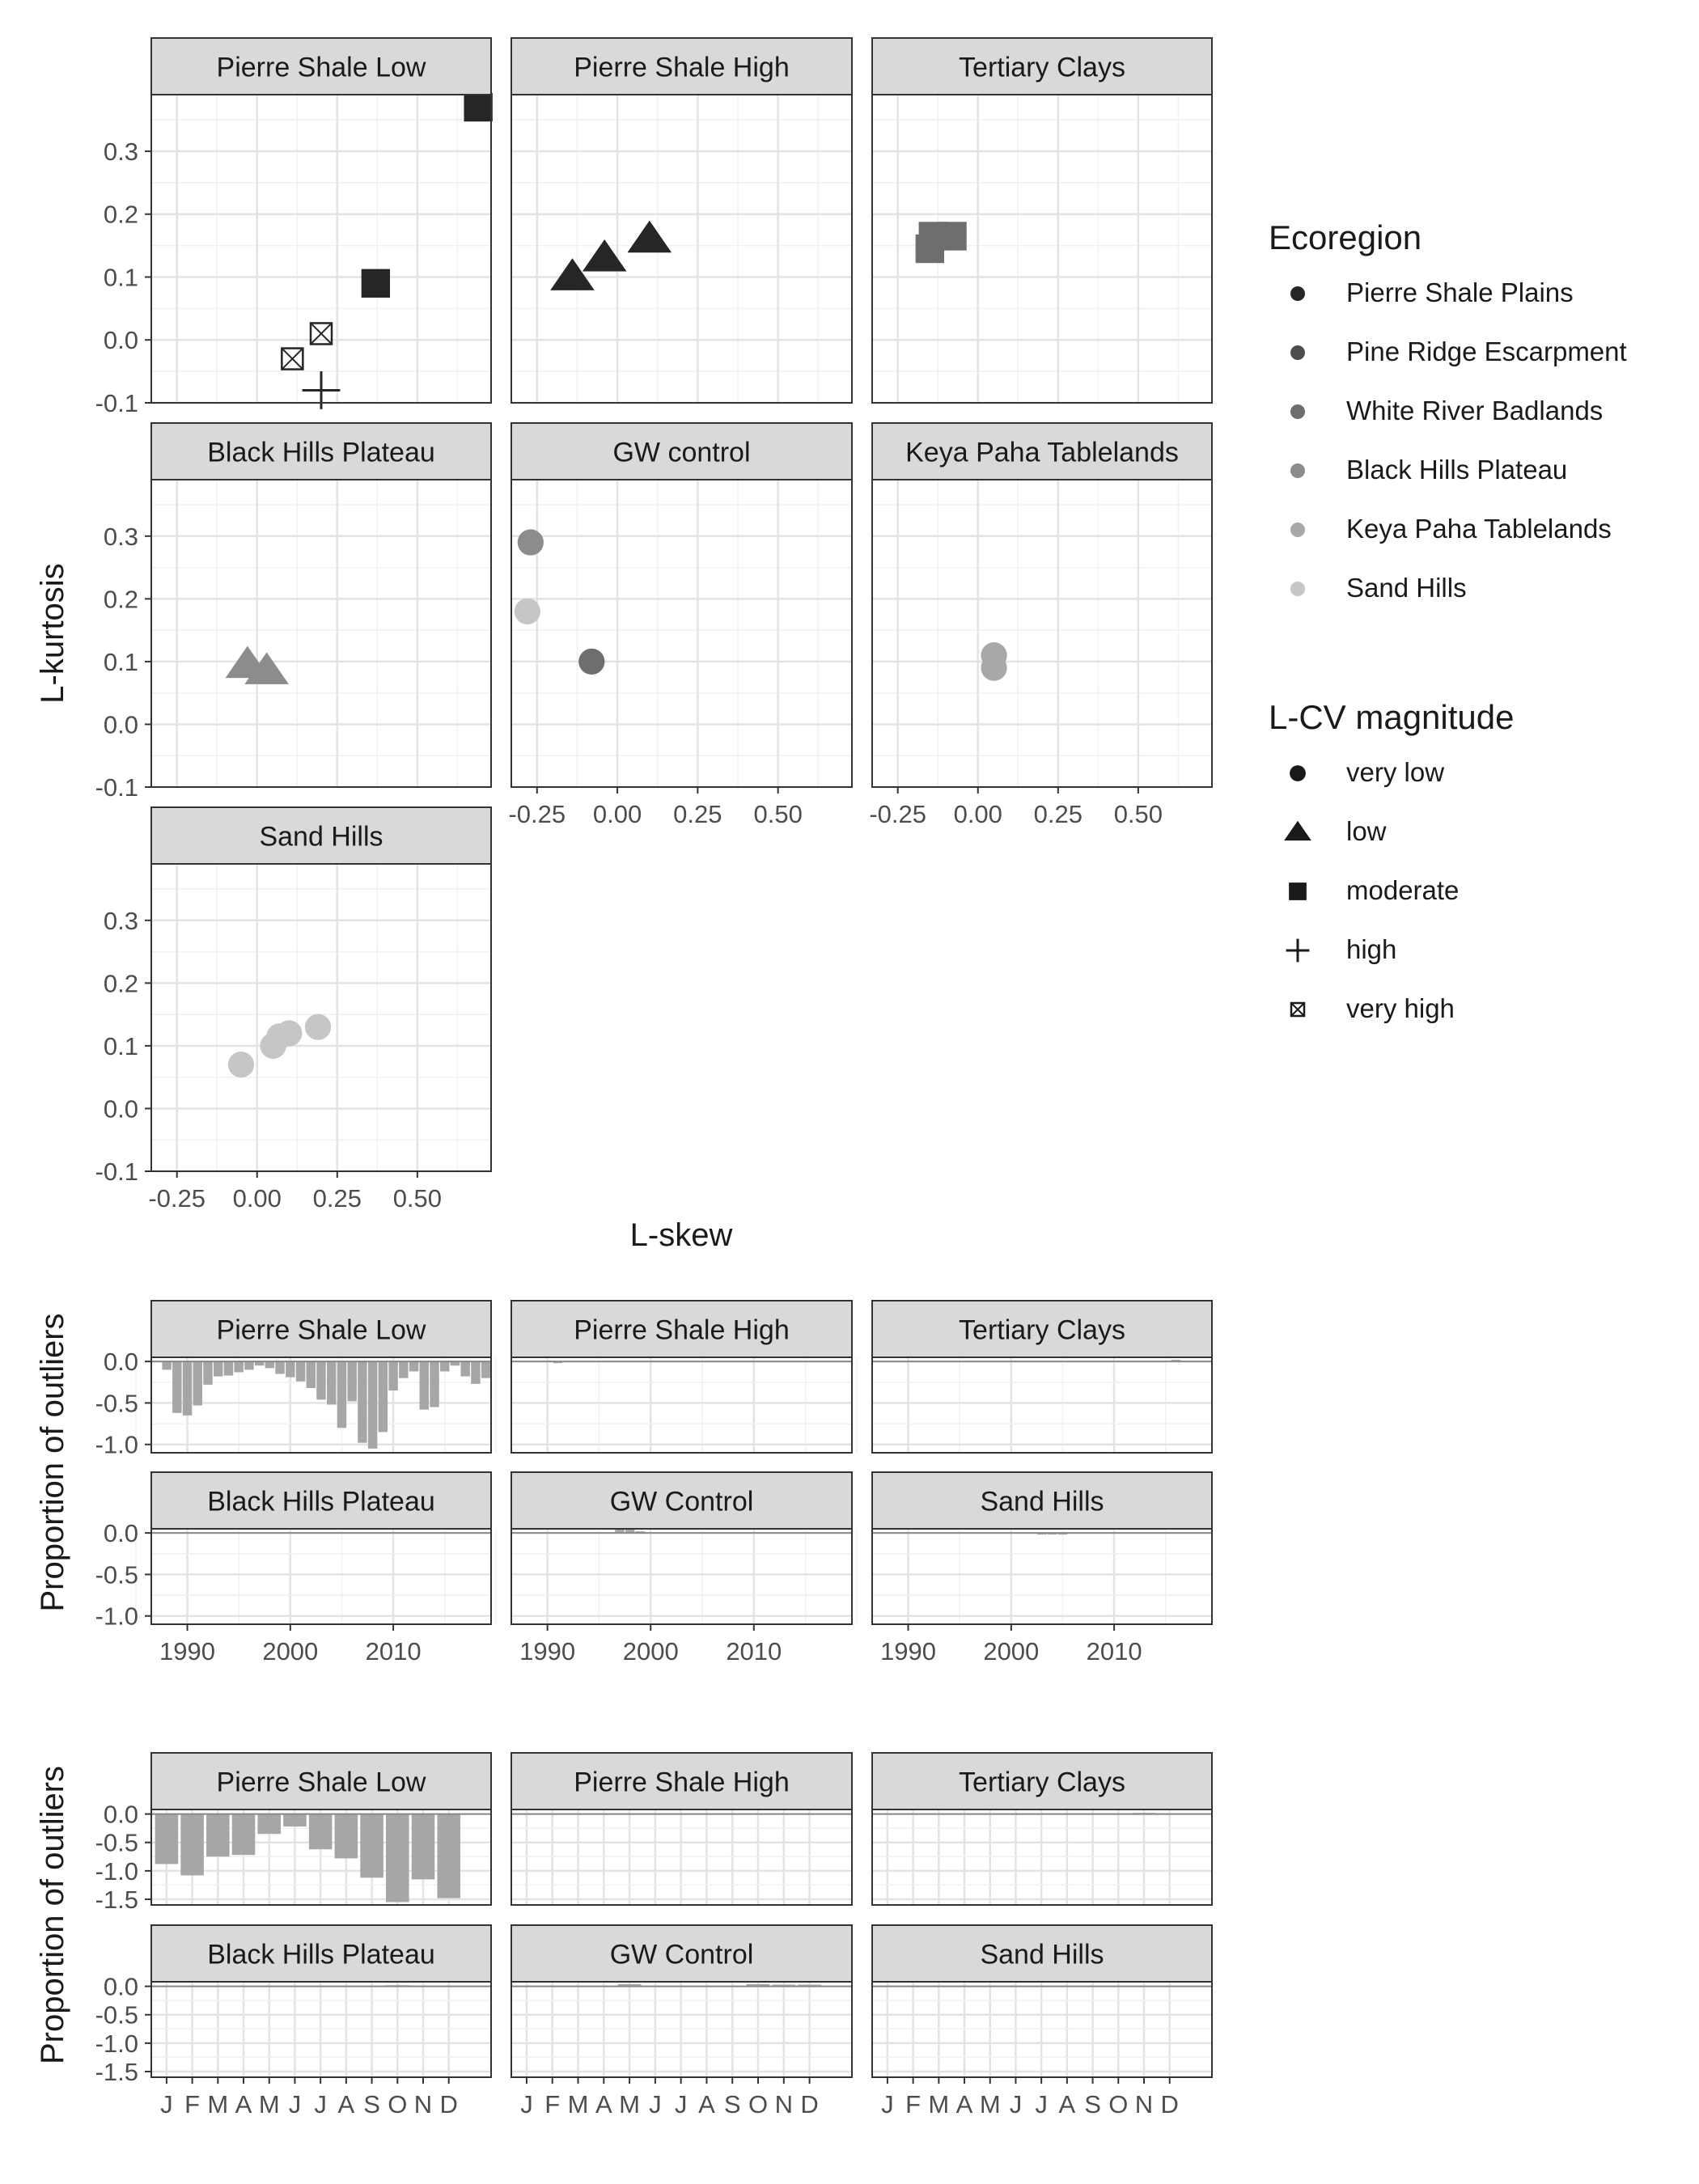 Image resolution: width=1699 pixels, height=2184 pixels. I want to click on x-tick-label: A, so click(346, 2104).